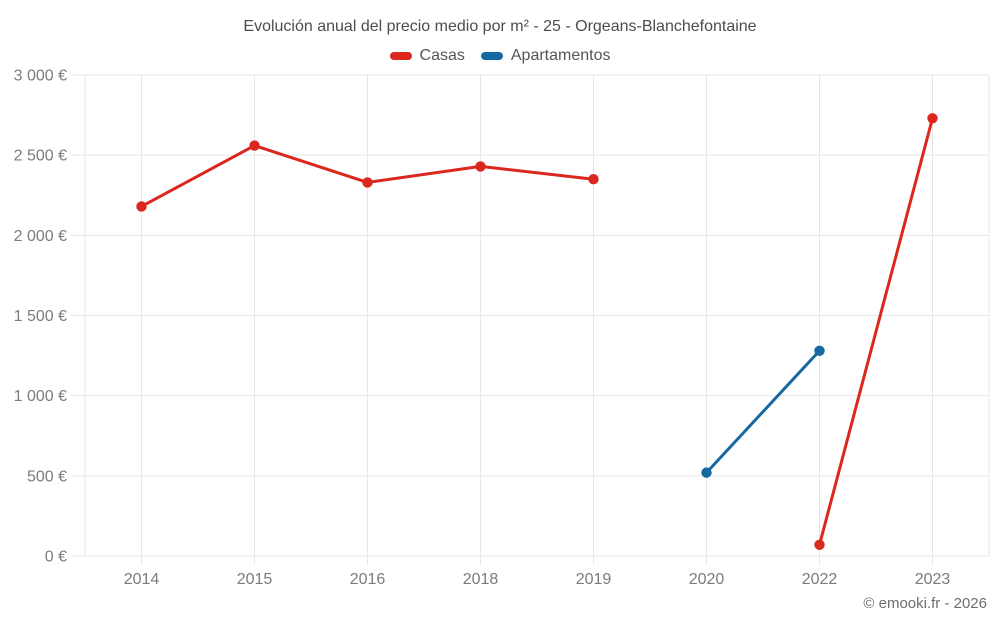  Describe the element at coordinates (442, 55) in the screenshot. I see `legend-label-casas: Casas` at that location.